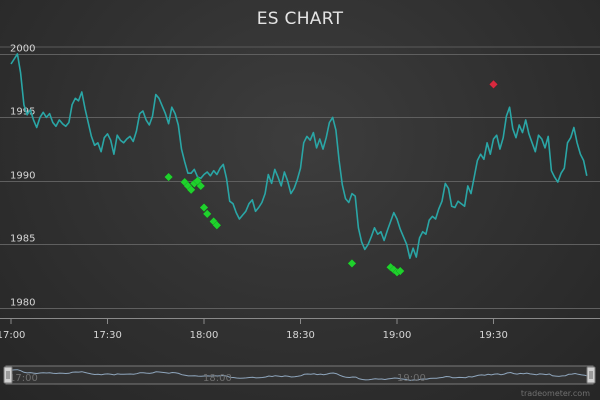 This screenshot has height=400, width=600. What do you see at coordinates (300, 335) in the screenshot?
I see `x-tick-label: 18:30` at bounding box center [300, 335].